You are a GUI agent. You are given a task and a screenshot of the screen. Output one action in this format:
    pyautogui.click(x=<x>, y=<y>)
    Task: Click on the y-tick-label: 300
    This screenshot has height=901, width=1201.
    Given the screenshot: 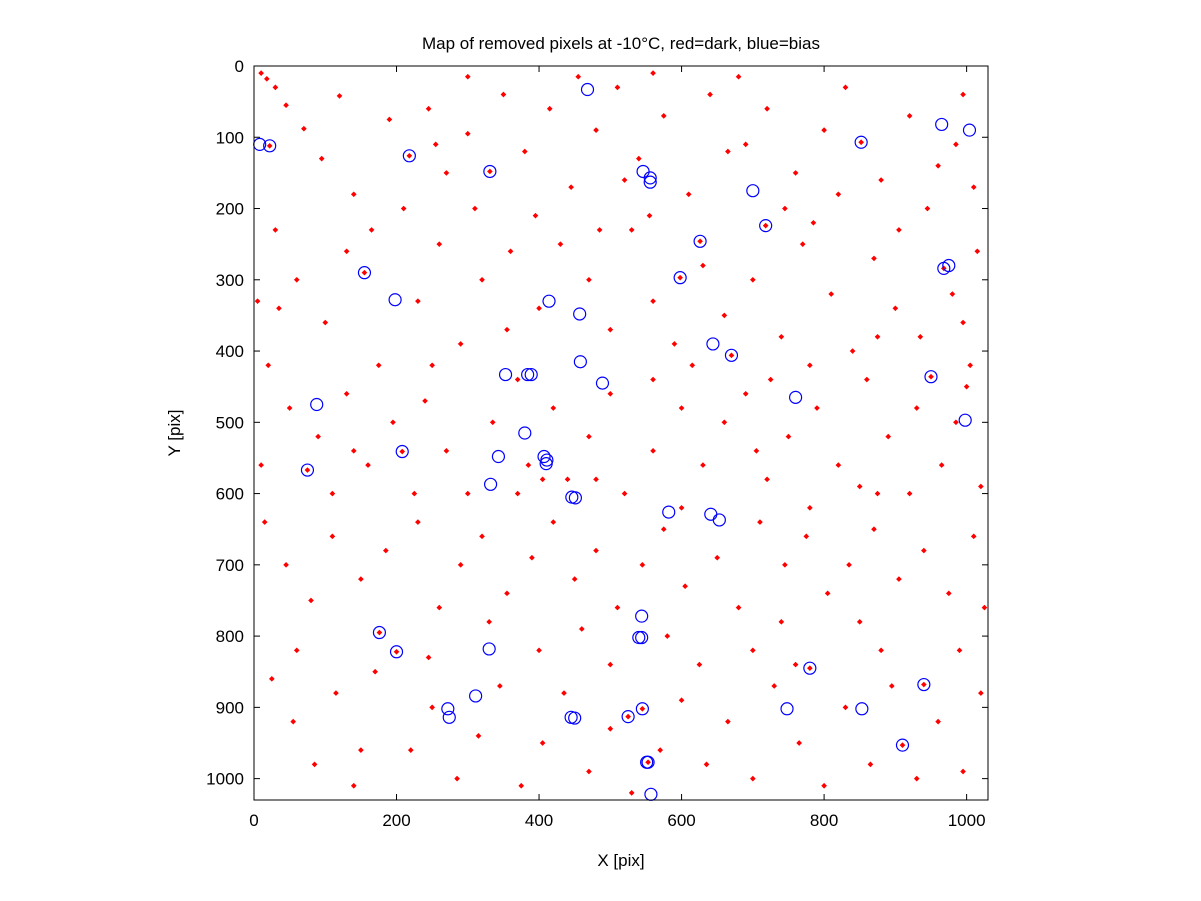 What is the action you would take?
    pyautogui.click(x=230, y=280)
    